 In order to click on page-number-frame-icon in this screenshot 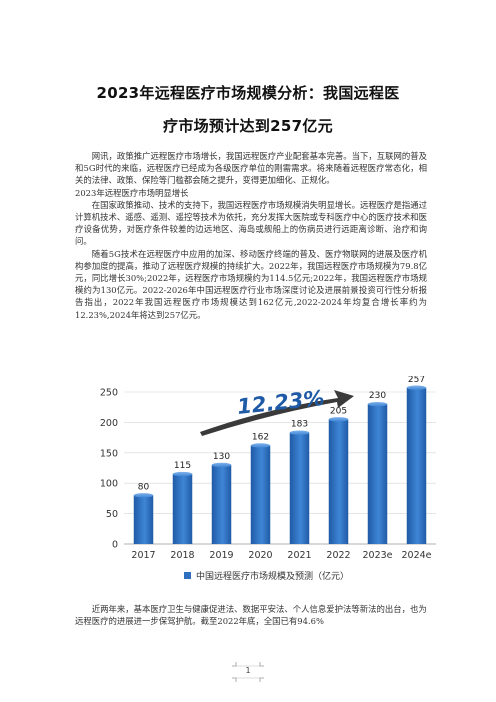, I will do `click(248, 672)`.